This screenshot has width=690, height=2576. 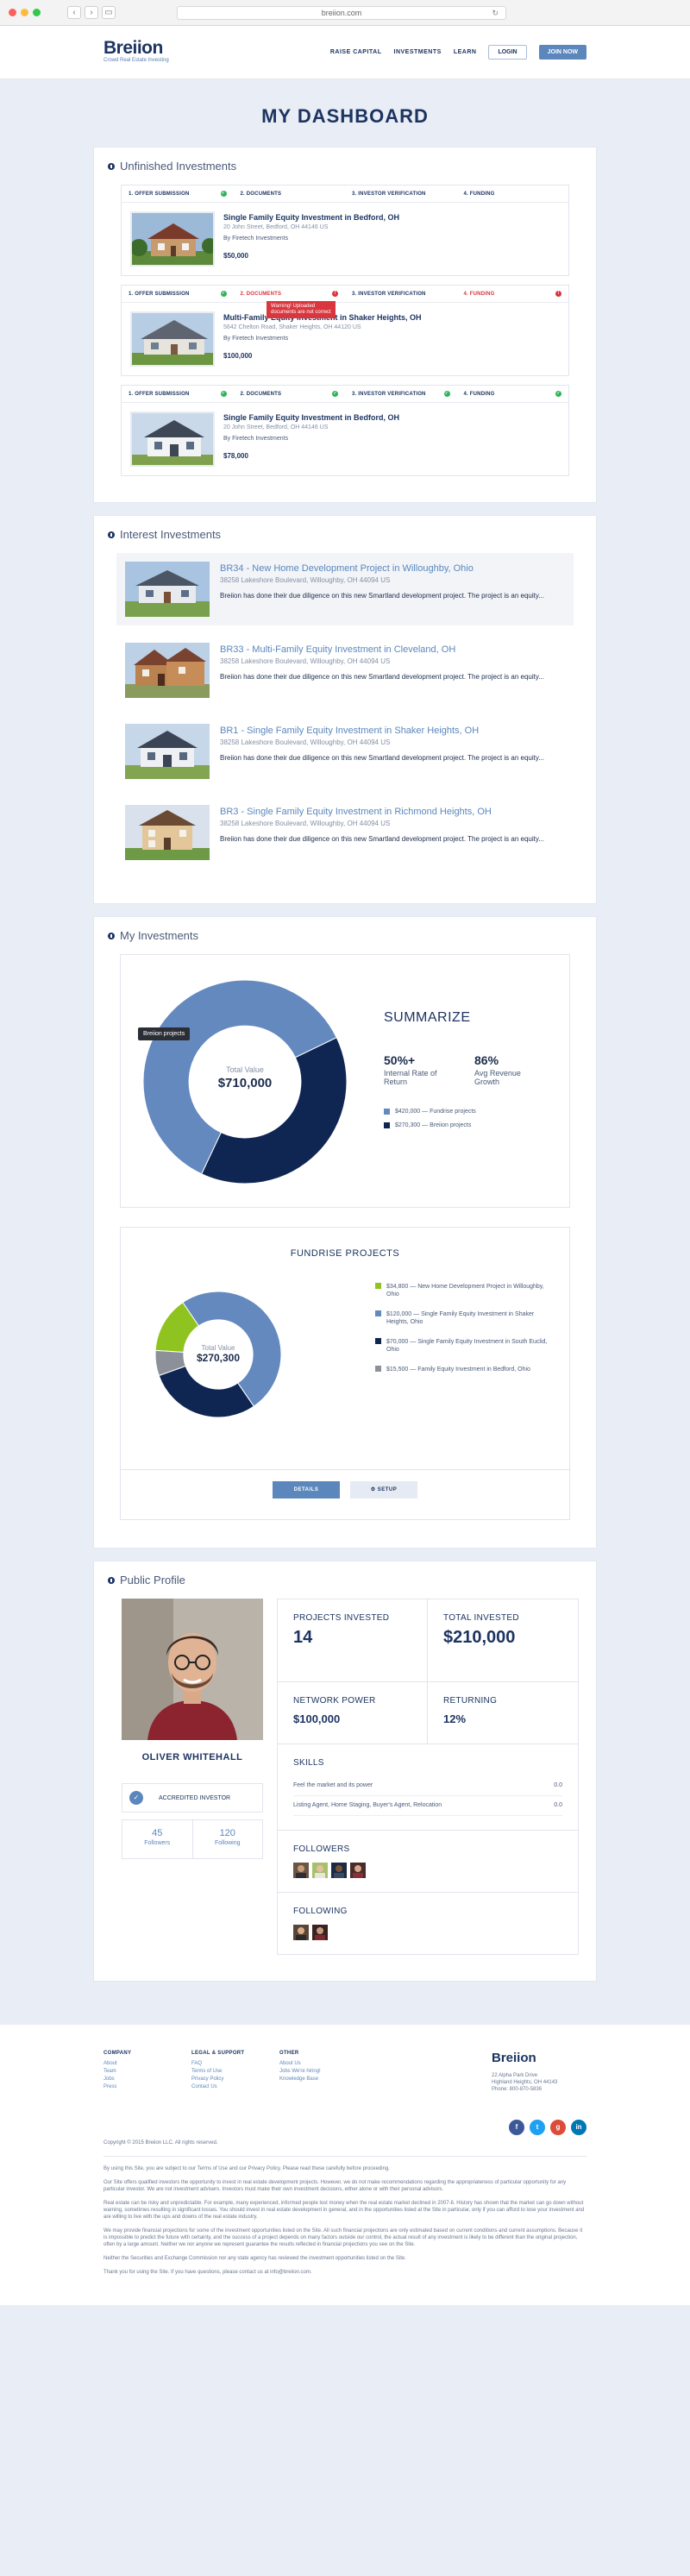 I want to click on footer-link: Jobs We're hiring!, so click(x=300, y=2071).